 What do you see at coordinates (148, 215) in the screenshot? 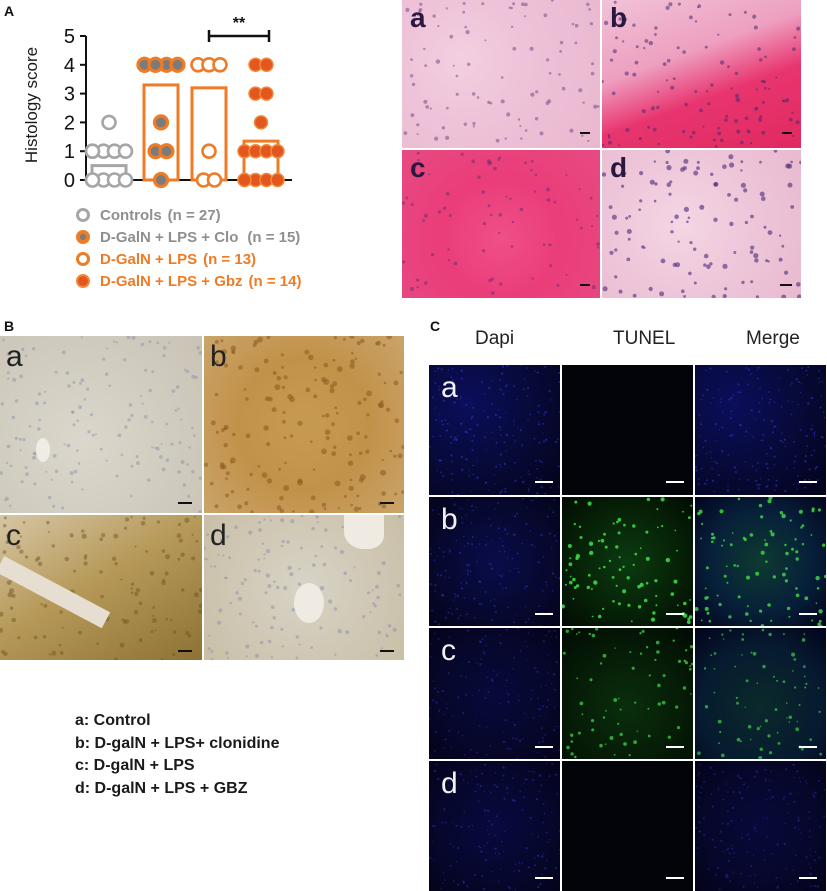
I see `legend-item-controls: Controls (n = 27)` at bounding box center [148, 215].